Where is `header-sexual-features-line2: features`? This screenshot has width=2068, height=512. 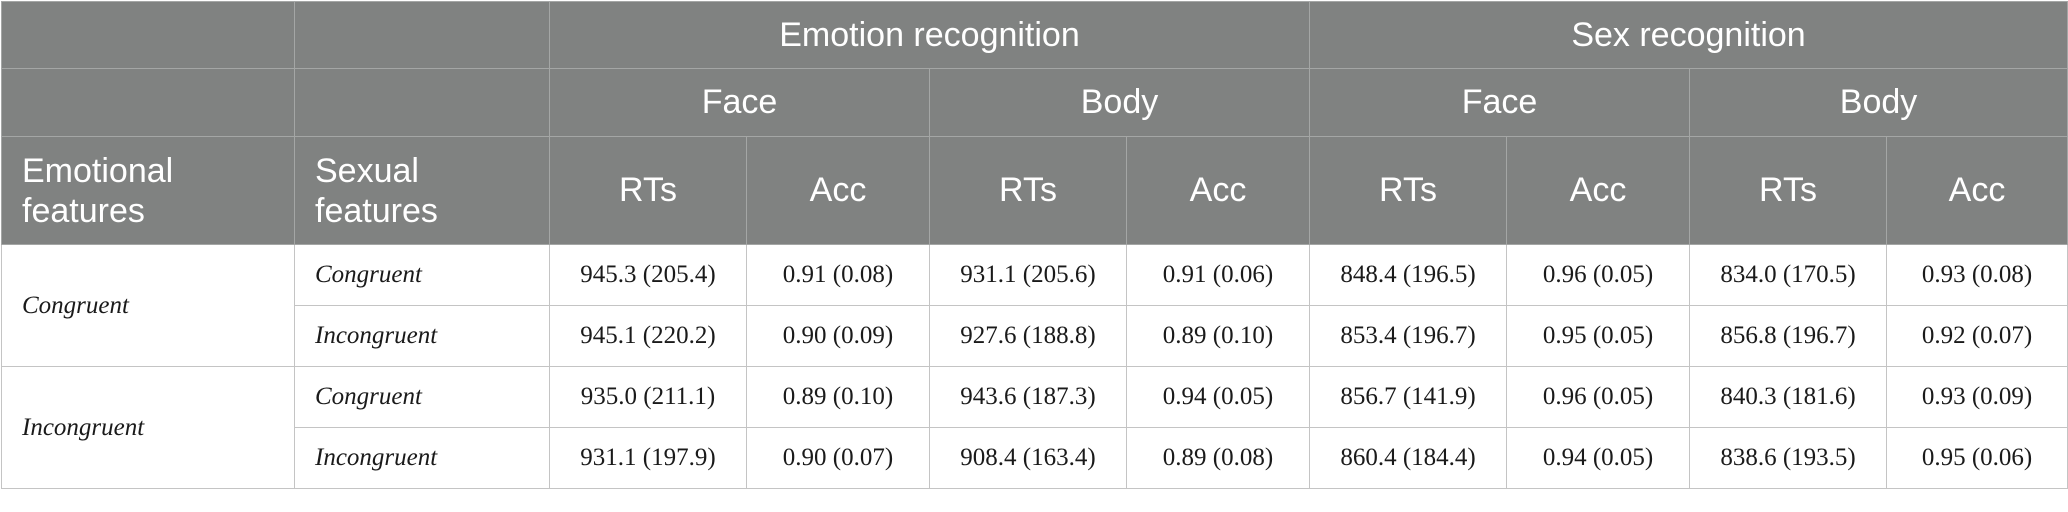
header-sexual-features-line2: features is located at coordinates (376, 210).